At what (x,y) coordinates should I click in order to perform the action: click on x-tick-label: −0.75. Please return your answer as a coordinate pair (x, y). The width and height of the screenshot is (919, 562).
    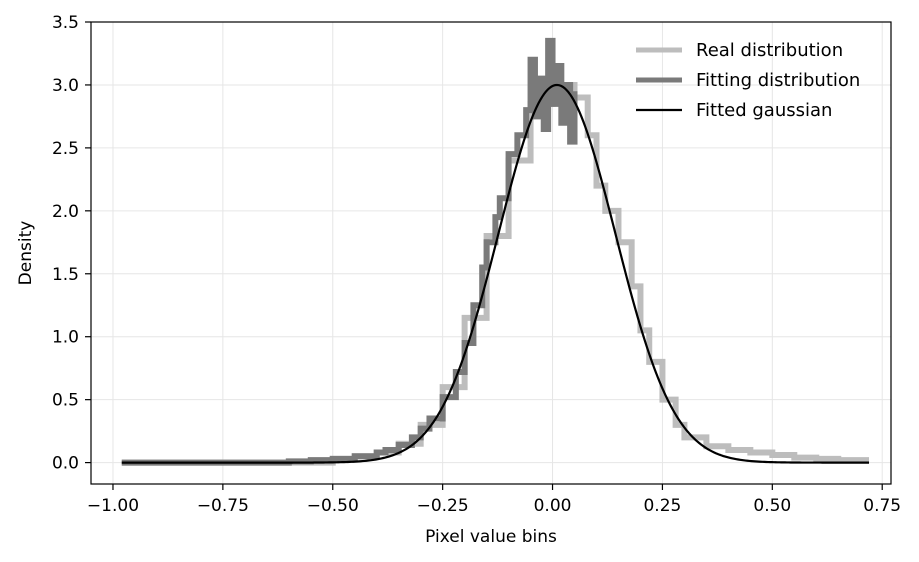
    Looking at the image, I should click on (223, 506).